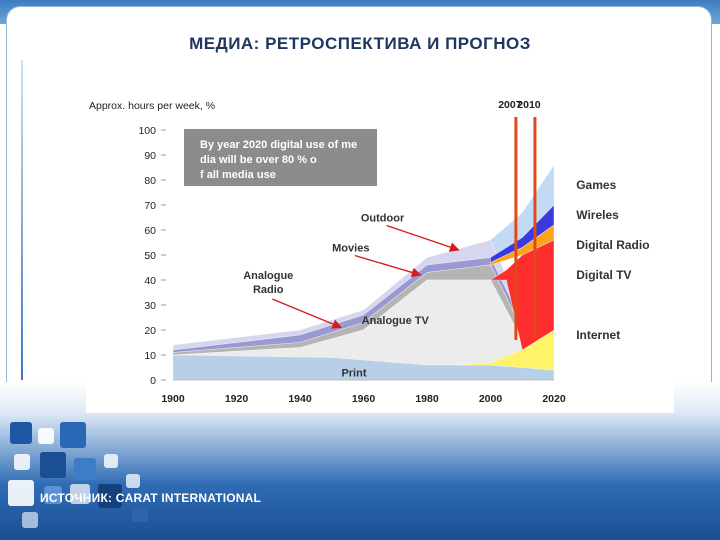  What do you see at coordinates (350, 249) in the screenshot?
I see `series-label-movies: Movies` at bounding box center [350, 249].